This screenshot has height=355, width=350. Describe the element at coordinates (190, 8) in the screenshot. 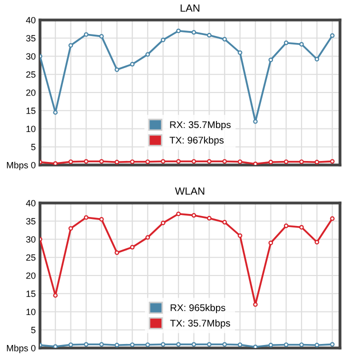

I see `chart-title: LAN` at that location.